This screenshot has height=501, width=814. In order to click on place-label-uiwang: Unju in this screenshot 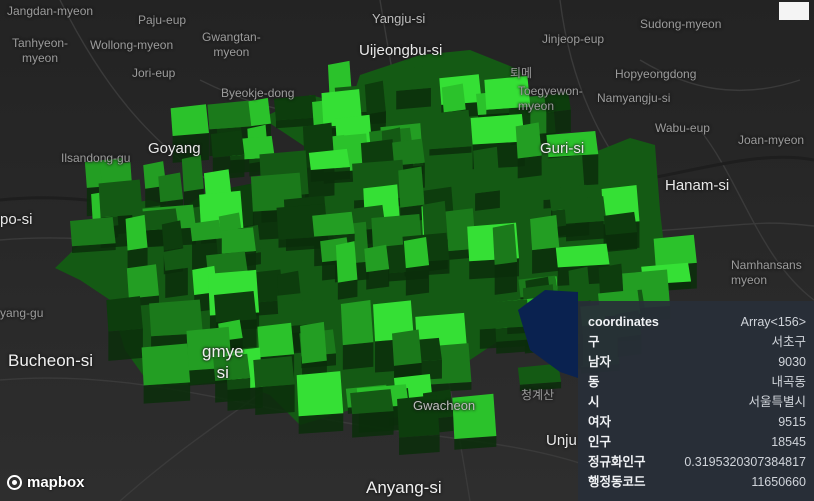, I will do `click(561, 440)`.